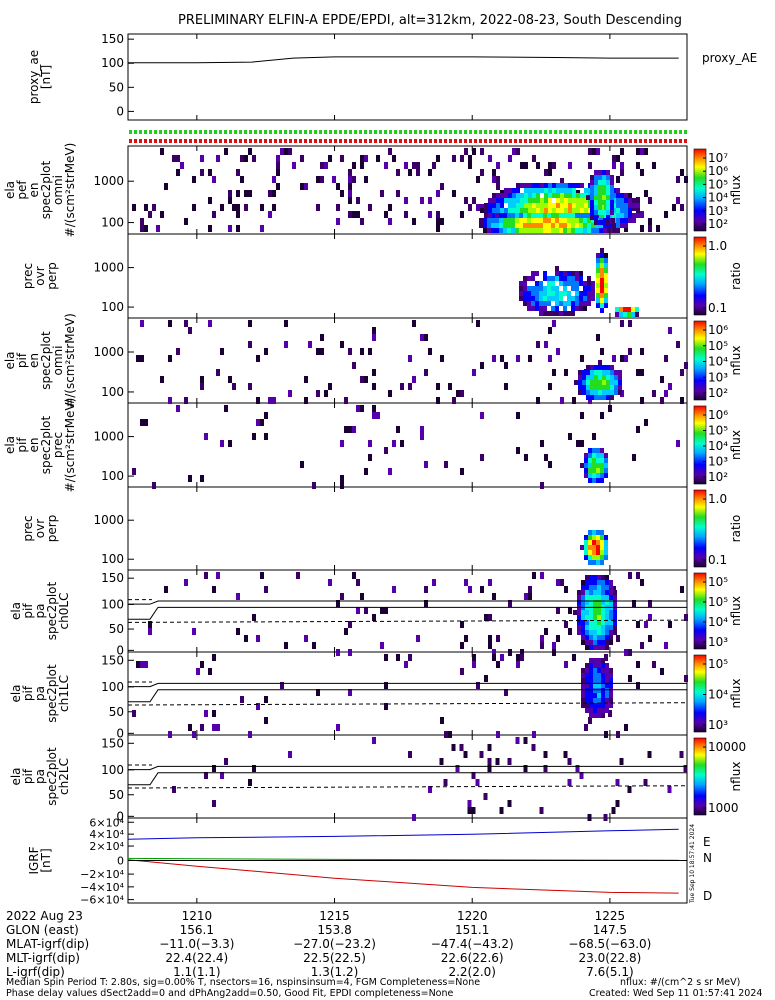 Image resolution: width=775 pixels, height=1000 pixels. Describe the element at coordinates (22, 190) in the screenshot. I see `y-axis-label: pef` at that location.